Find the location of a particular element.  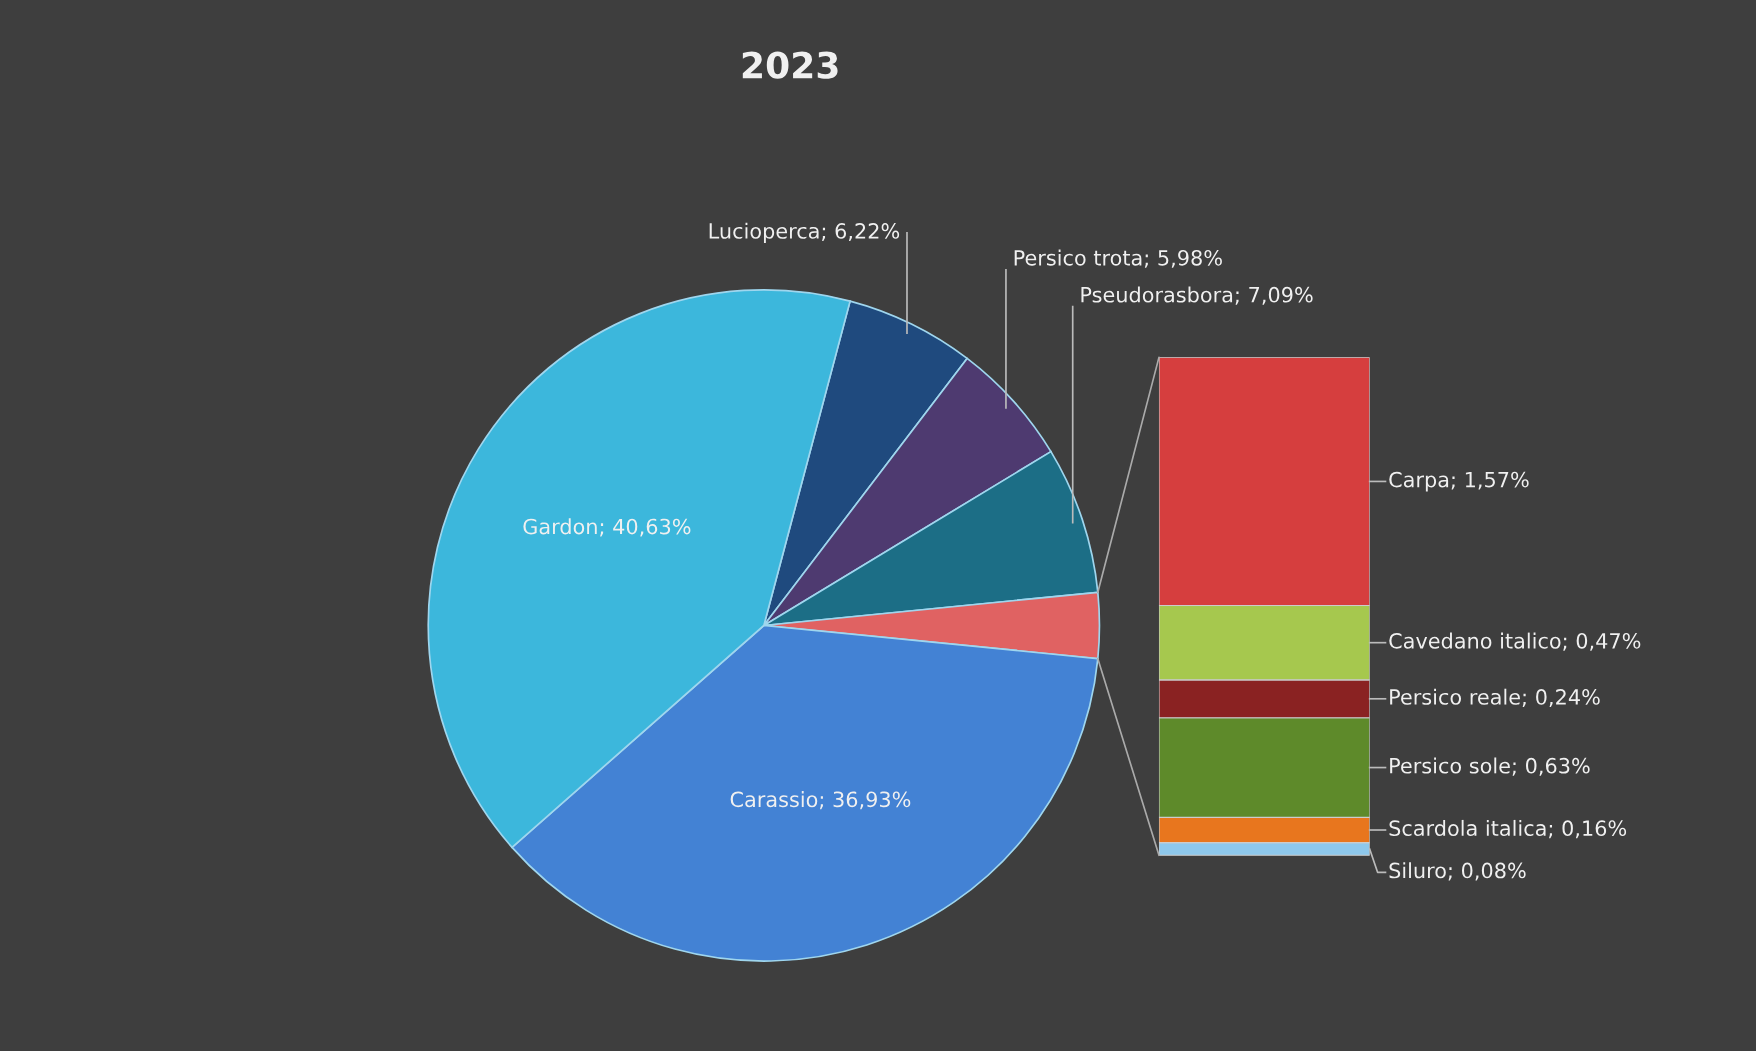

data-label: Cavedano italico; 0,47% is located at coordinates (1515, 641).